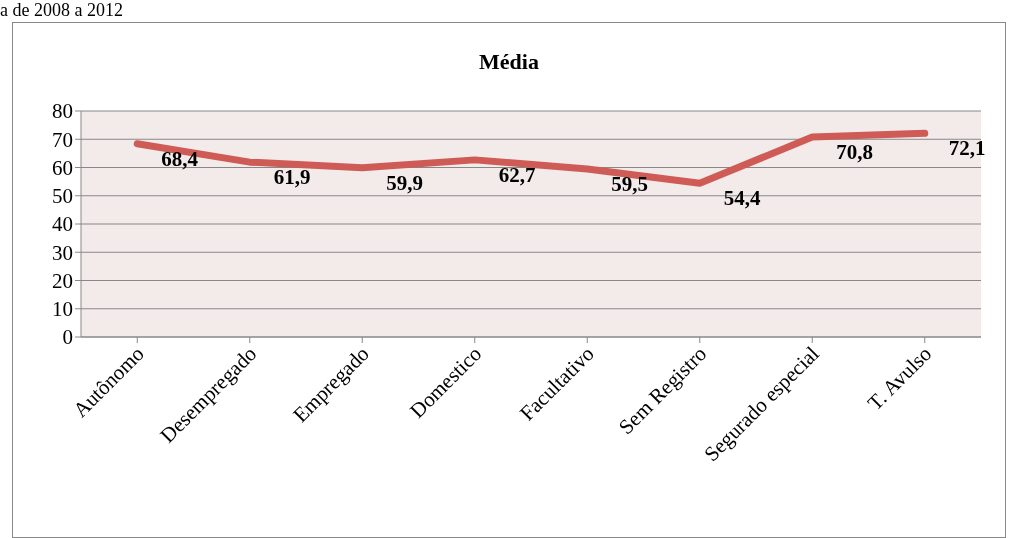 Image resolution: width=1010 pixels, height=538 pixels. Describe the element at coordinates (62, 224) in the screenshot. I see `y-tick-label: 40` at that location.